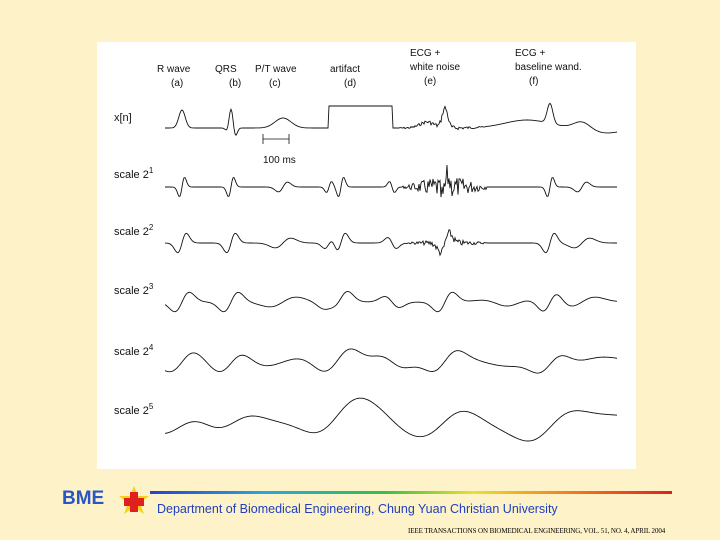  What do you see at coordinates (391, 119) in the screenshot?
I see `trace-signal` at bounding box center [391, 119].